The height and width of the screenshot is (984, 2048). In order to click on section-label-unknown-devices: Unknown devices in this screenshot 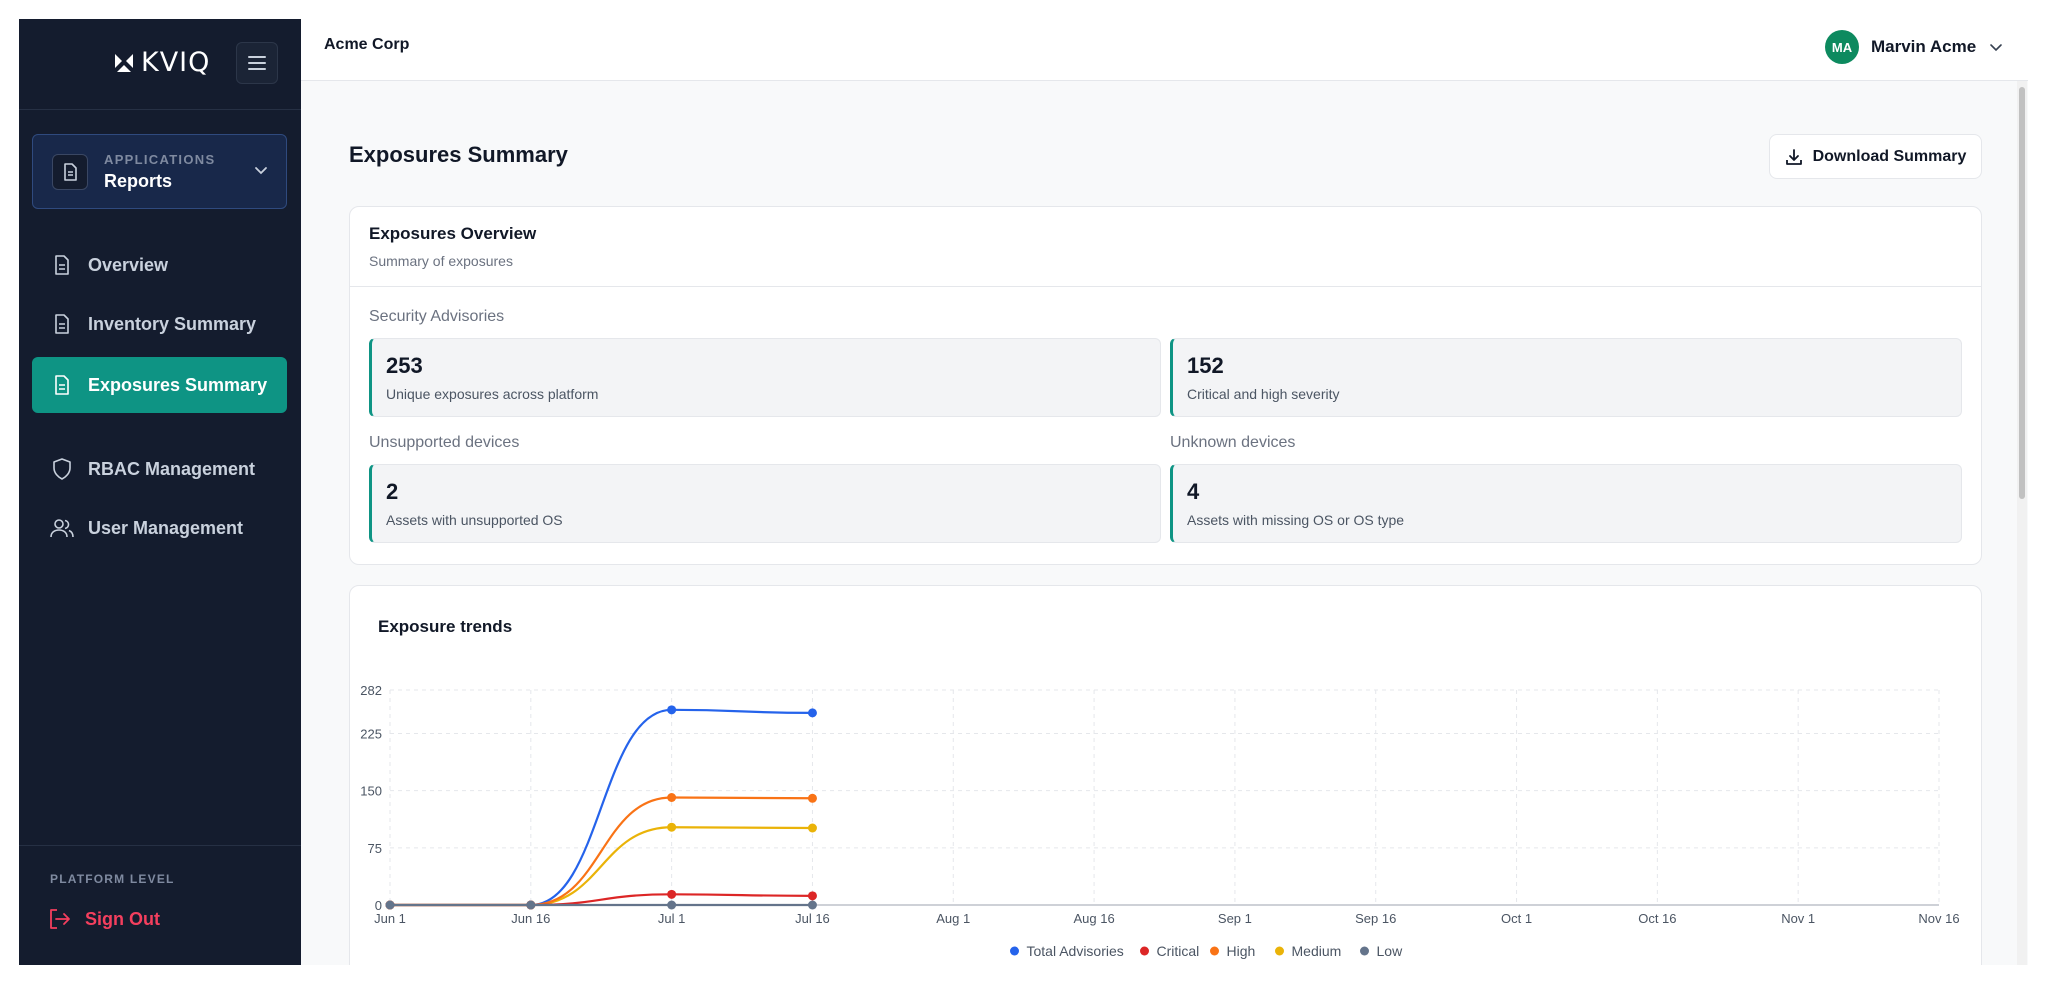, I will do `click(1233, 442)`.